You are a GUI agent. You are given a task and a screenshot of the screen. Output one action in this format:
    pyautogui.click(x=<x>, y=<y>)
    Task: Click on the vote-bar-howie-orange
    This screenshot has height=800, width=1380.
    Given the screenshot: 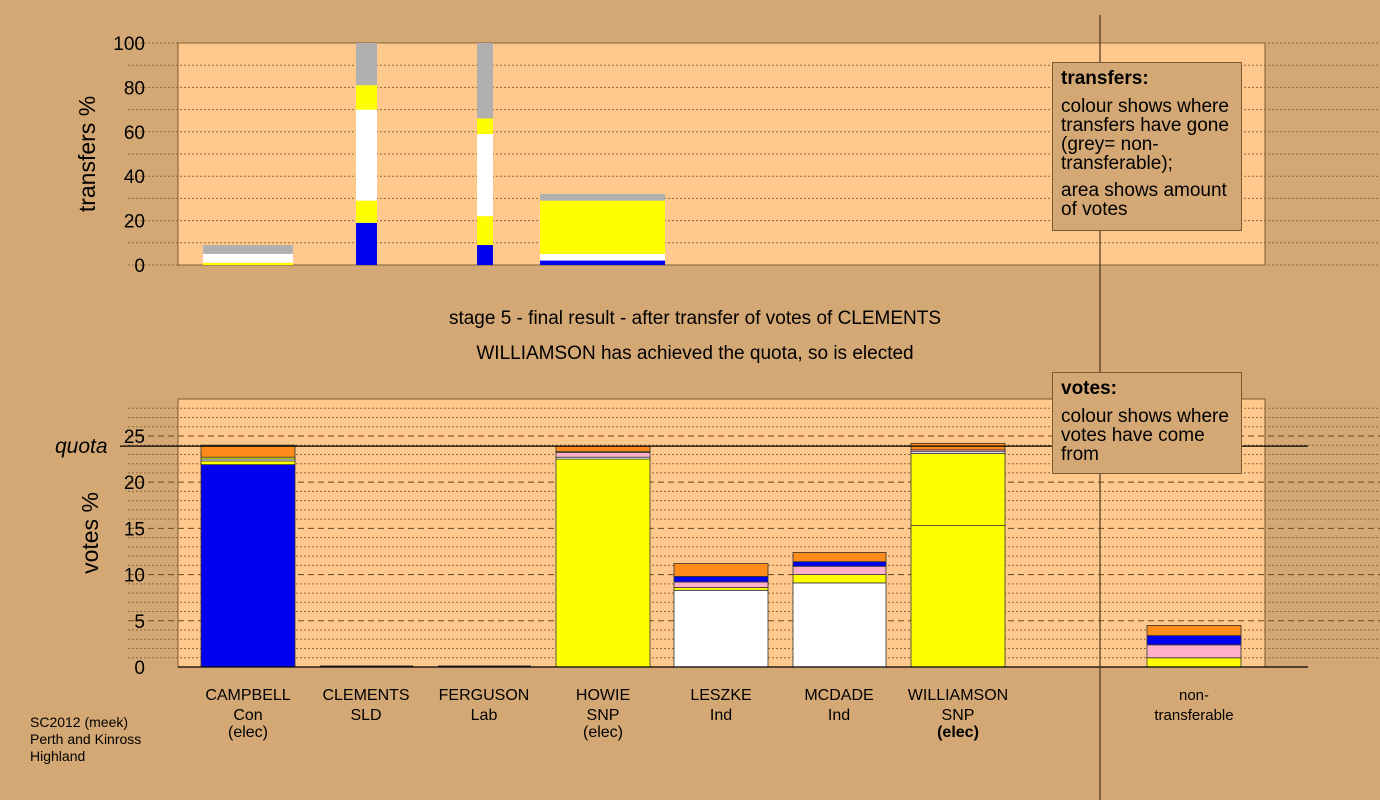 What is the action you would take?
    pyautogui.click(x=603, y=449)
    